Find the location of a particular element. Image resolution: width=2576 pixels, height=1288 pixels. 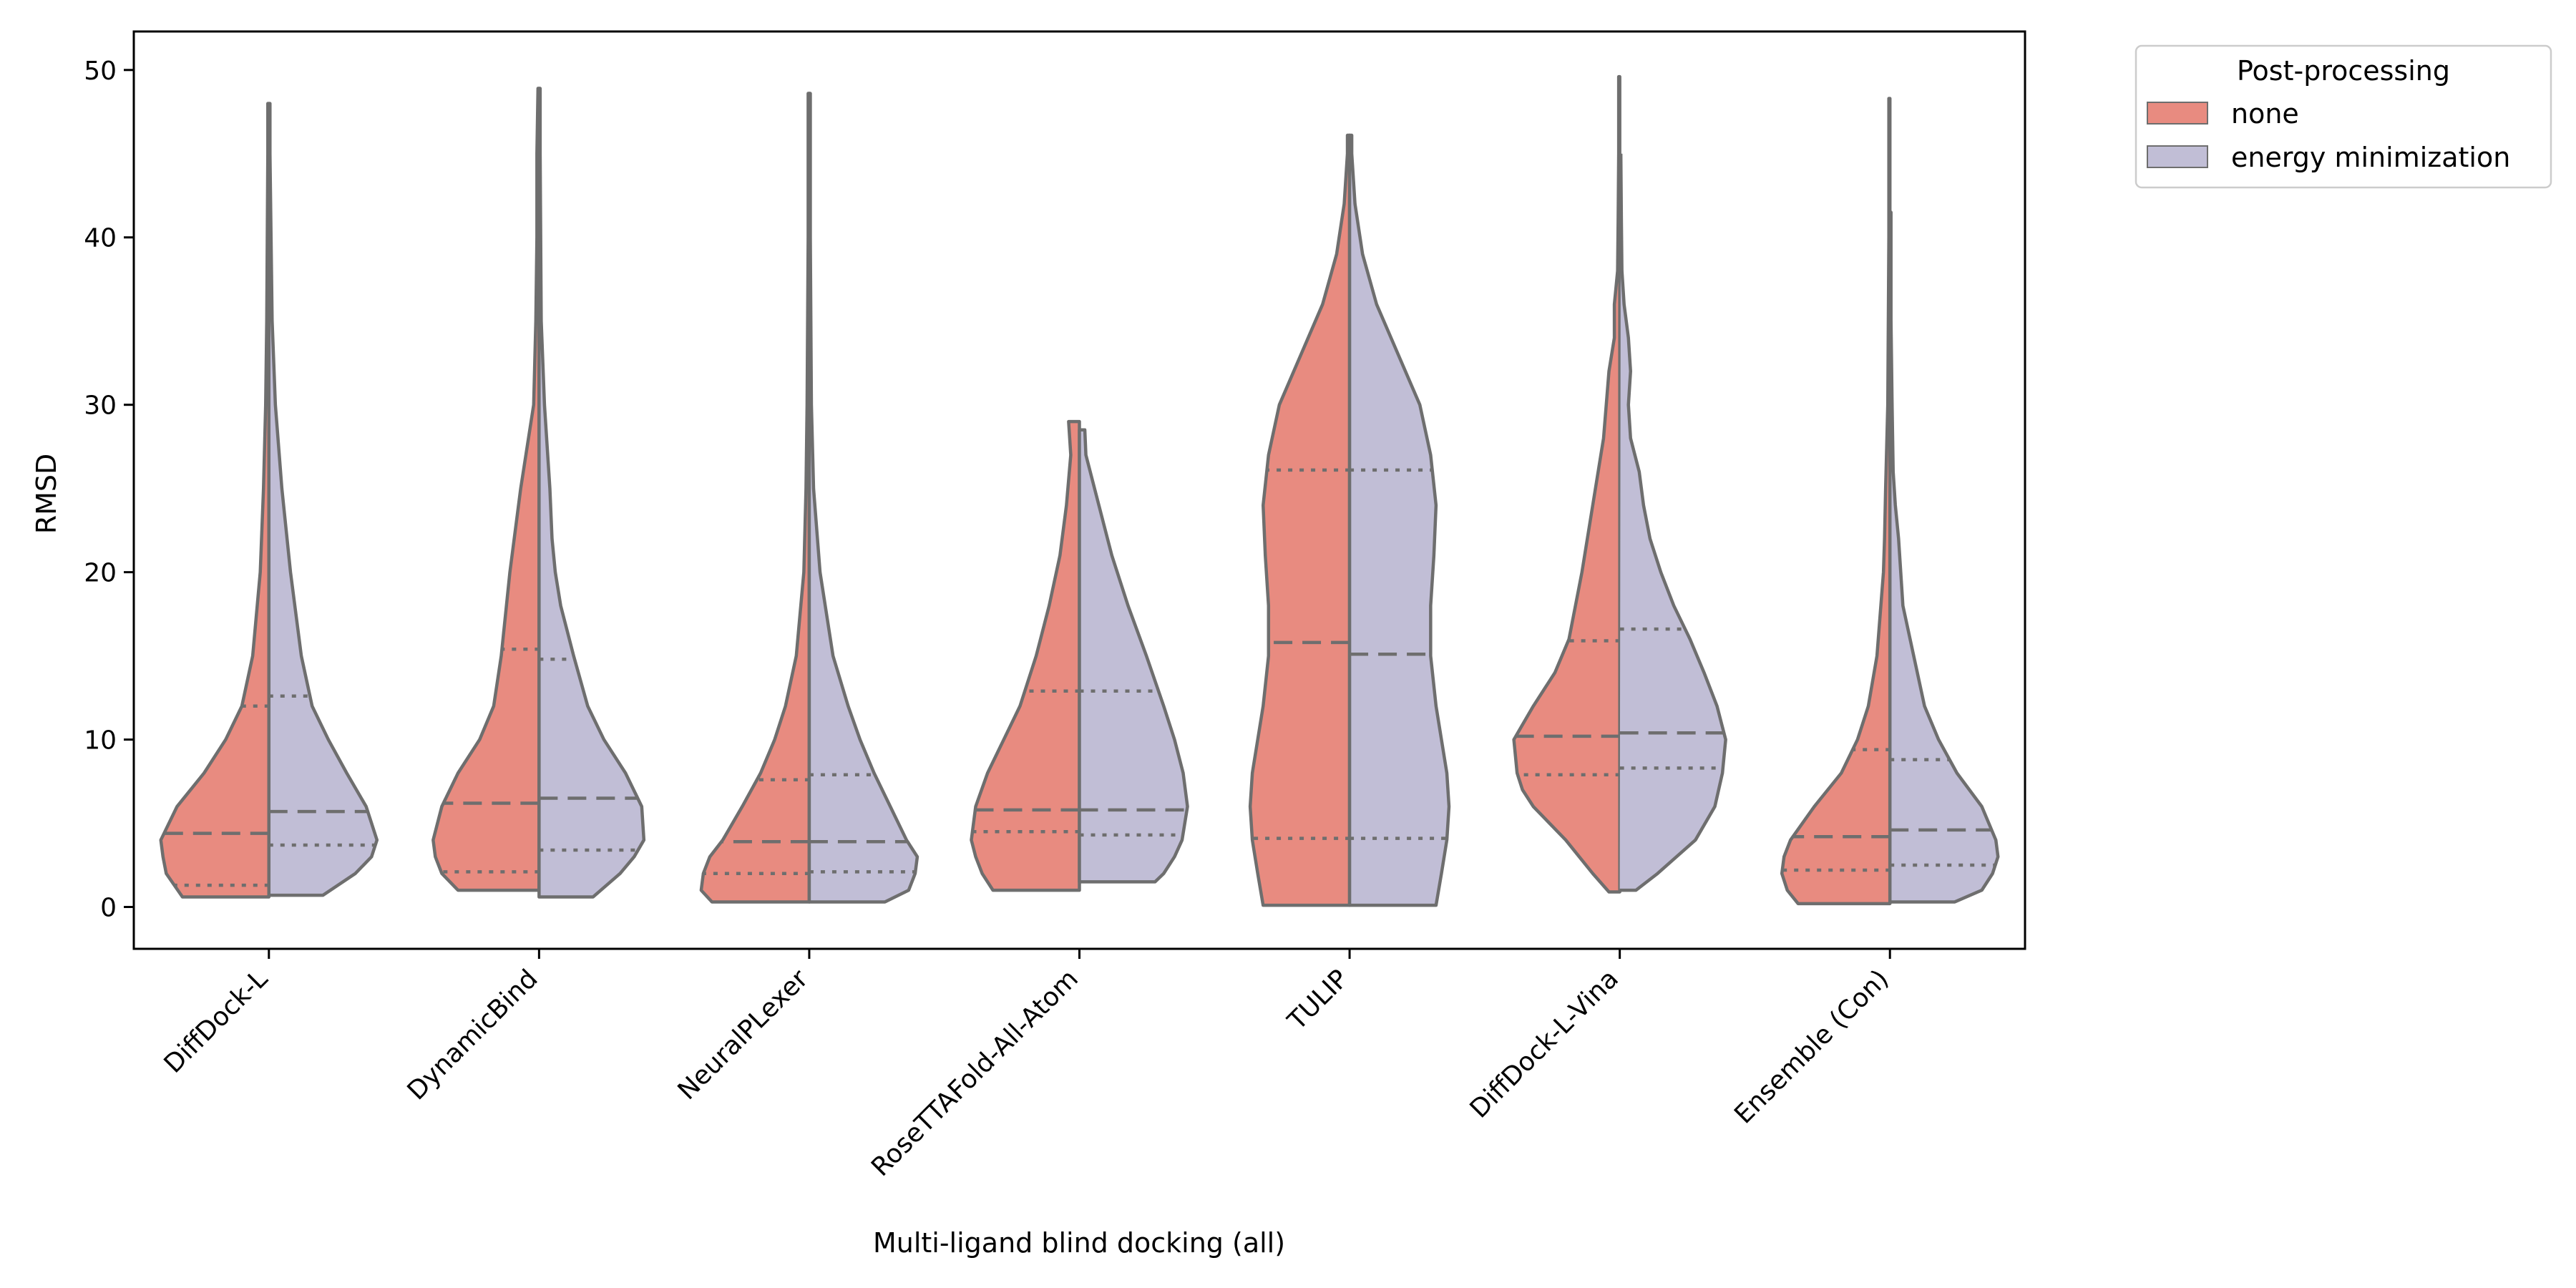

legend-frame is located at coordinates (2343, 116).